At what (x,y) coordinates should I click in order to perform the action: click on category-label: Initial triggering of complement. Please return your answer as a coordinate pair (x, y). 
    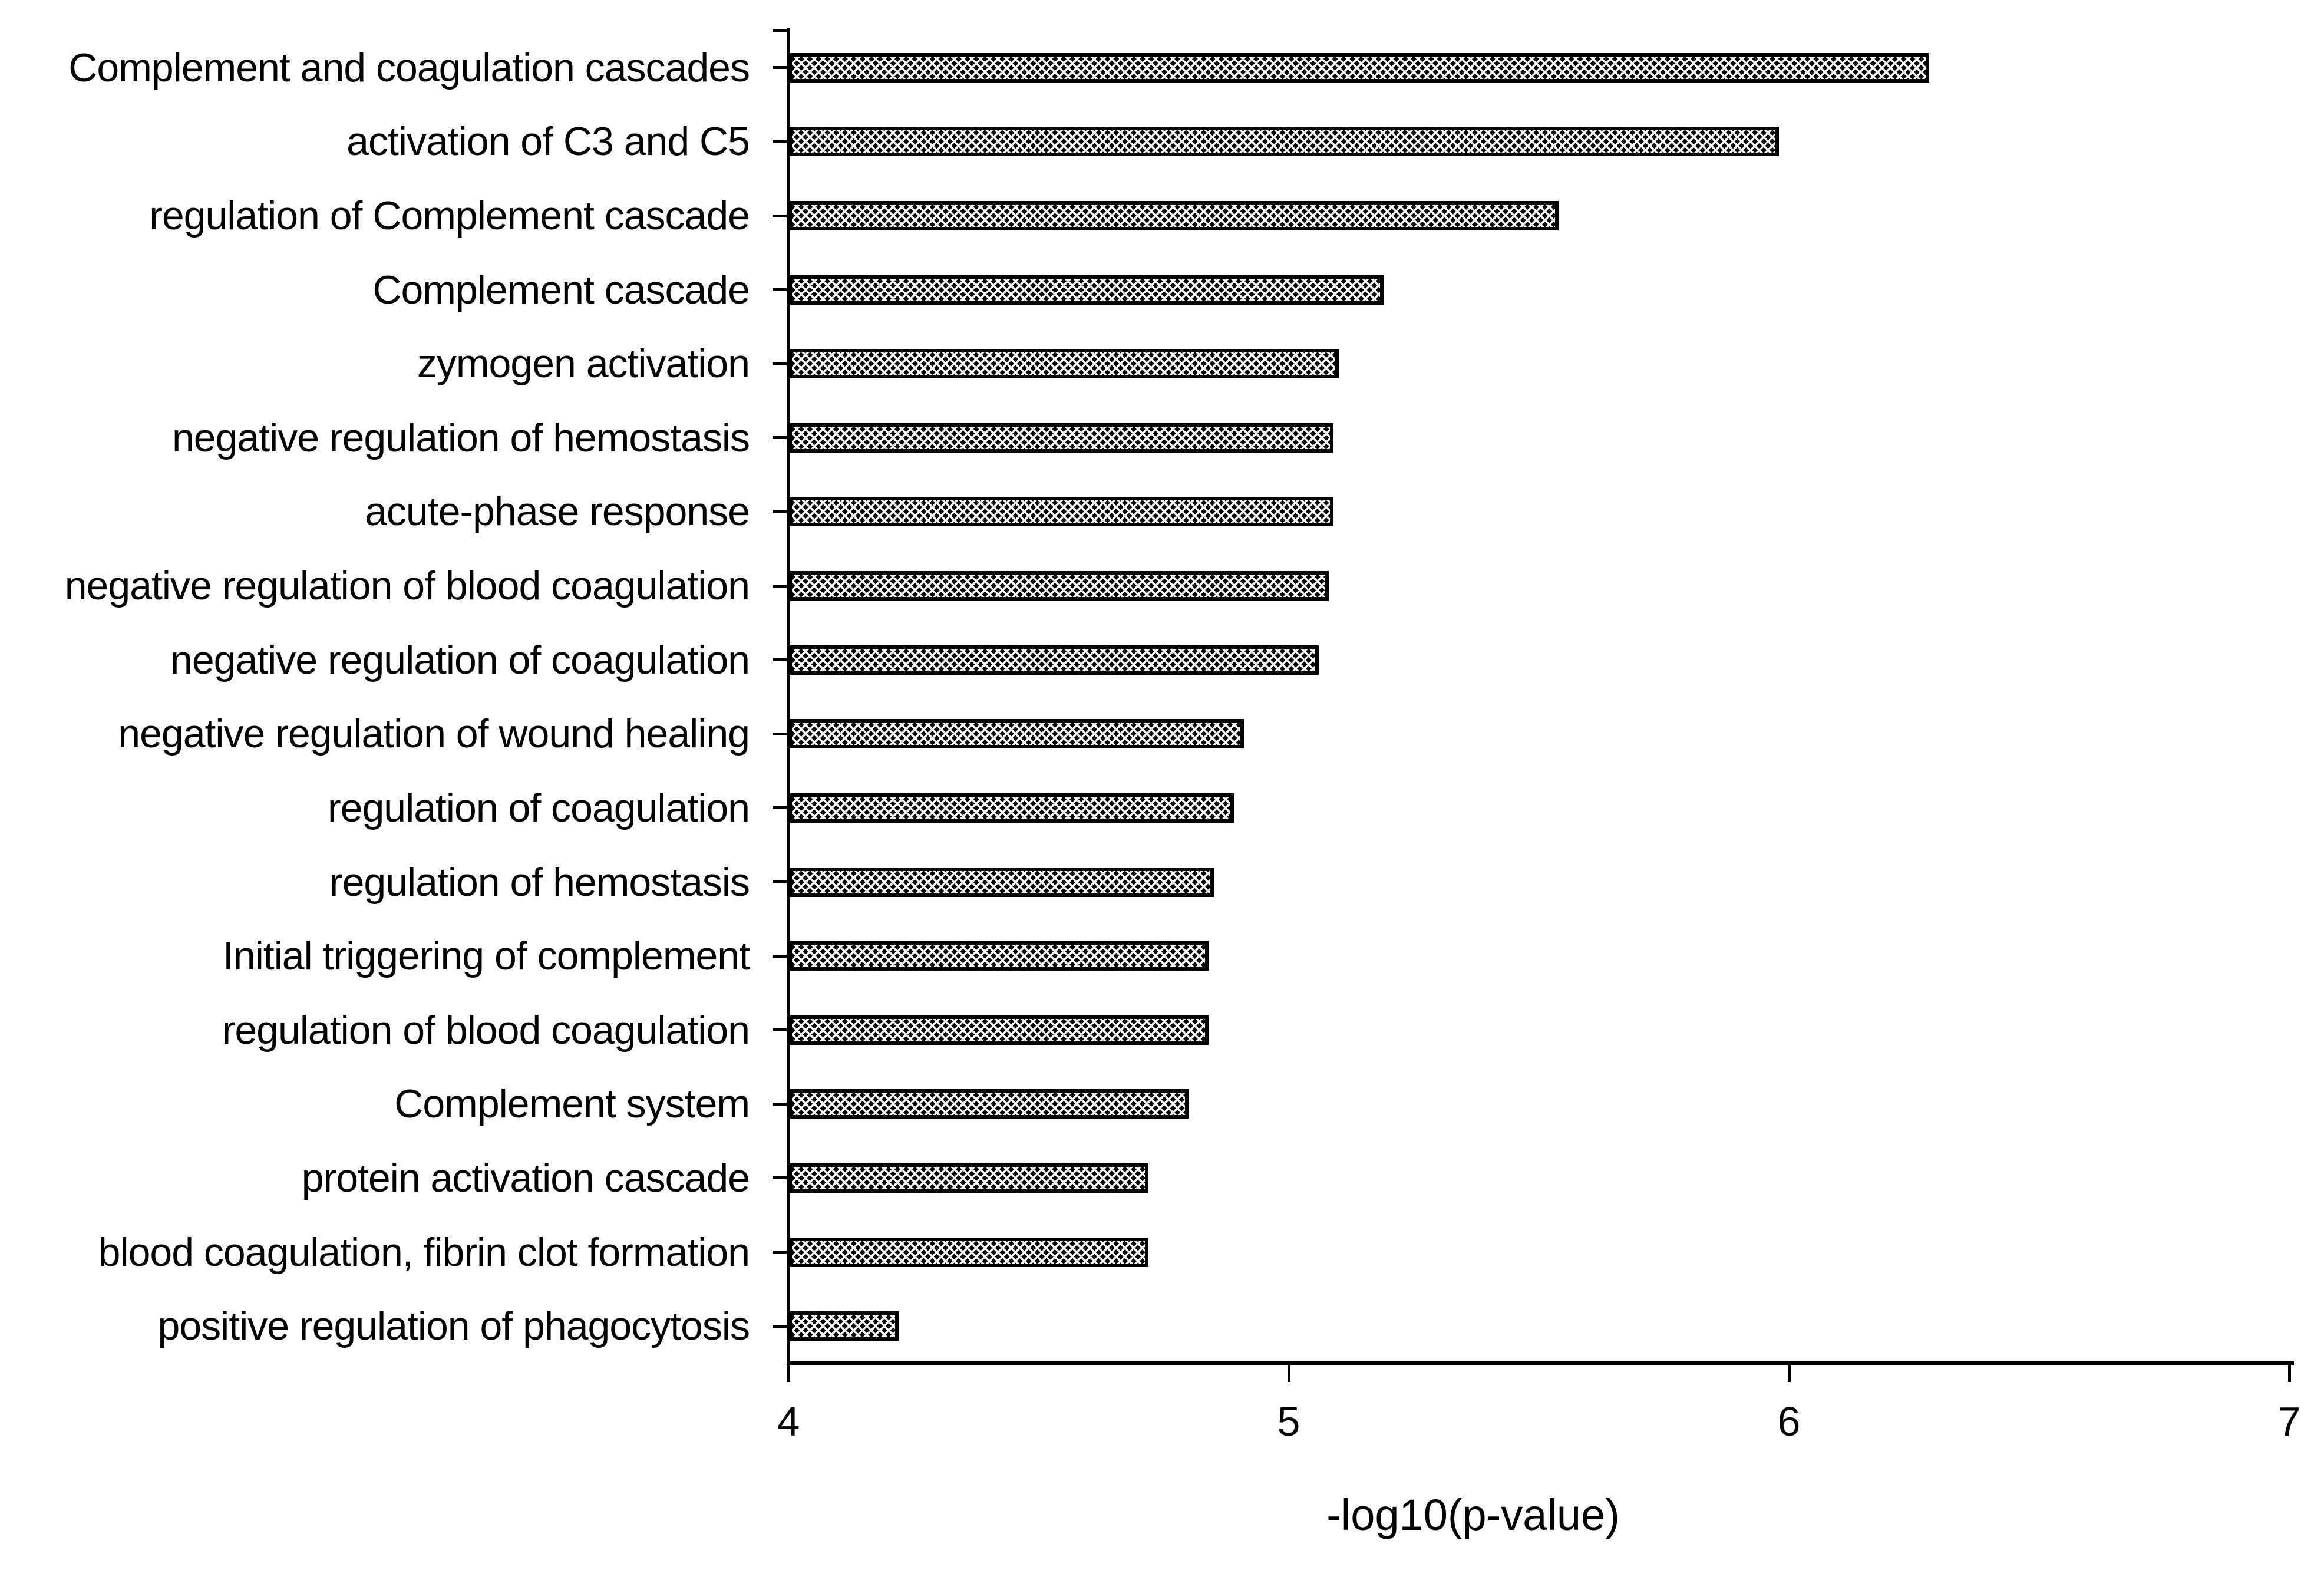
    Looking at the image, I should click on (486, 957).